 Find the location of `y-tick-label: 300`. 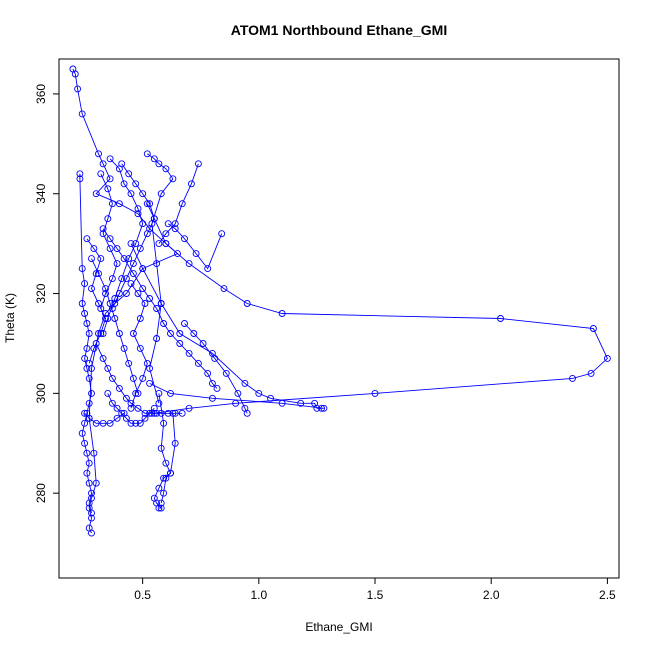

y-tick-label: 300 is located at coordinates (41, 393).